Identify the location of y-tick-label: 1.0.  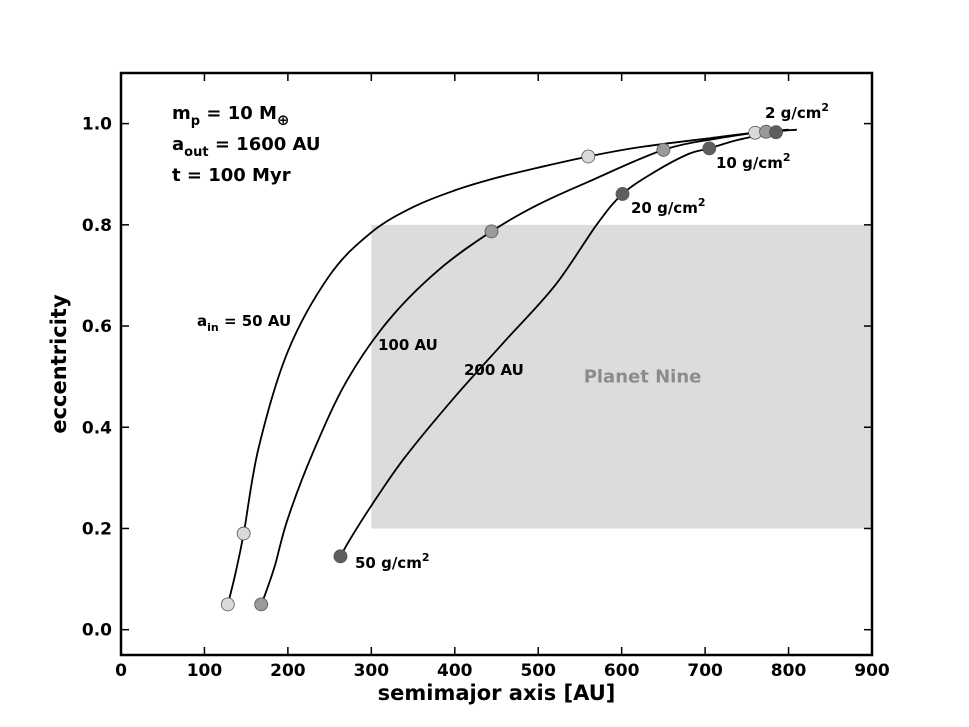
(97, 125).